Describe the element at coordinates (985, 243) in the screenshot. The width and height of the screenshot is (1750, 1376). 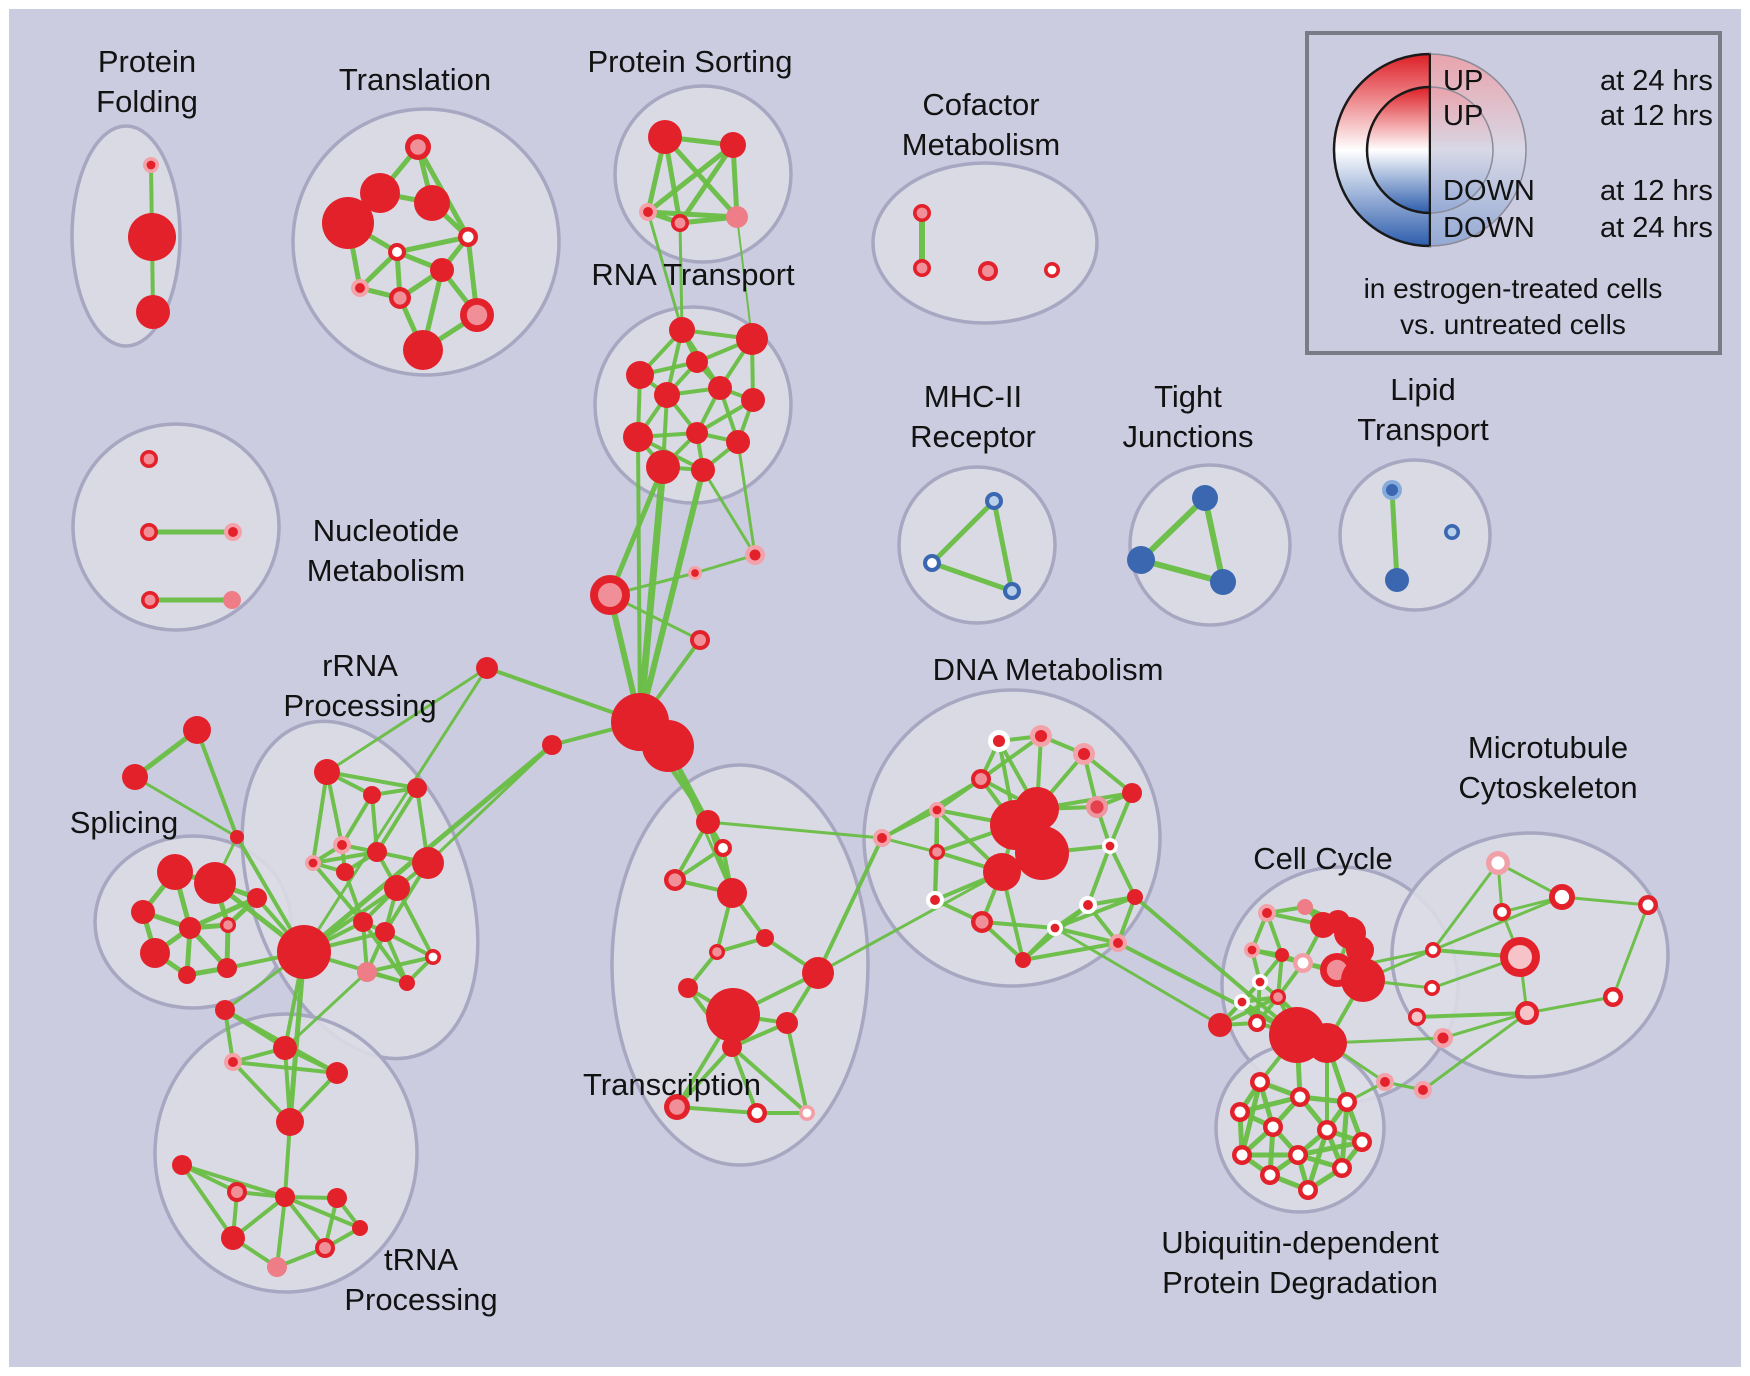
I see `bubble-cofactor` at that location.